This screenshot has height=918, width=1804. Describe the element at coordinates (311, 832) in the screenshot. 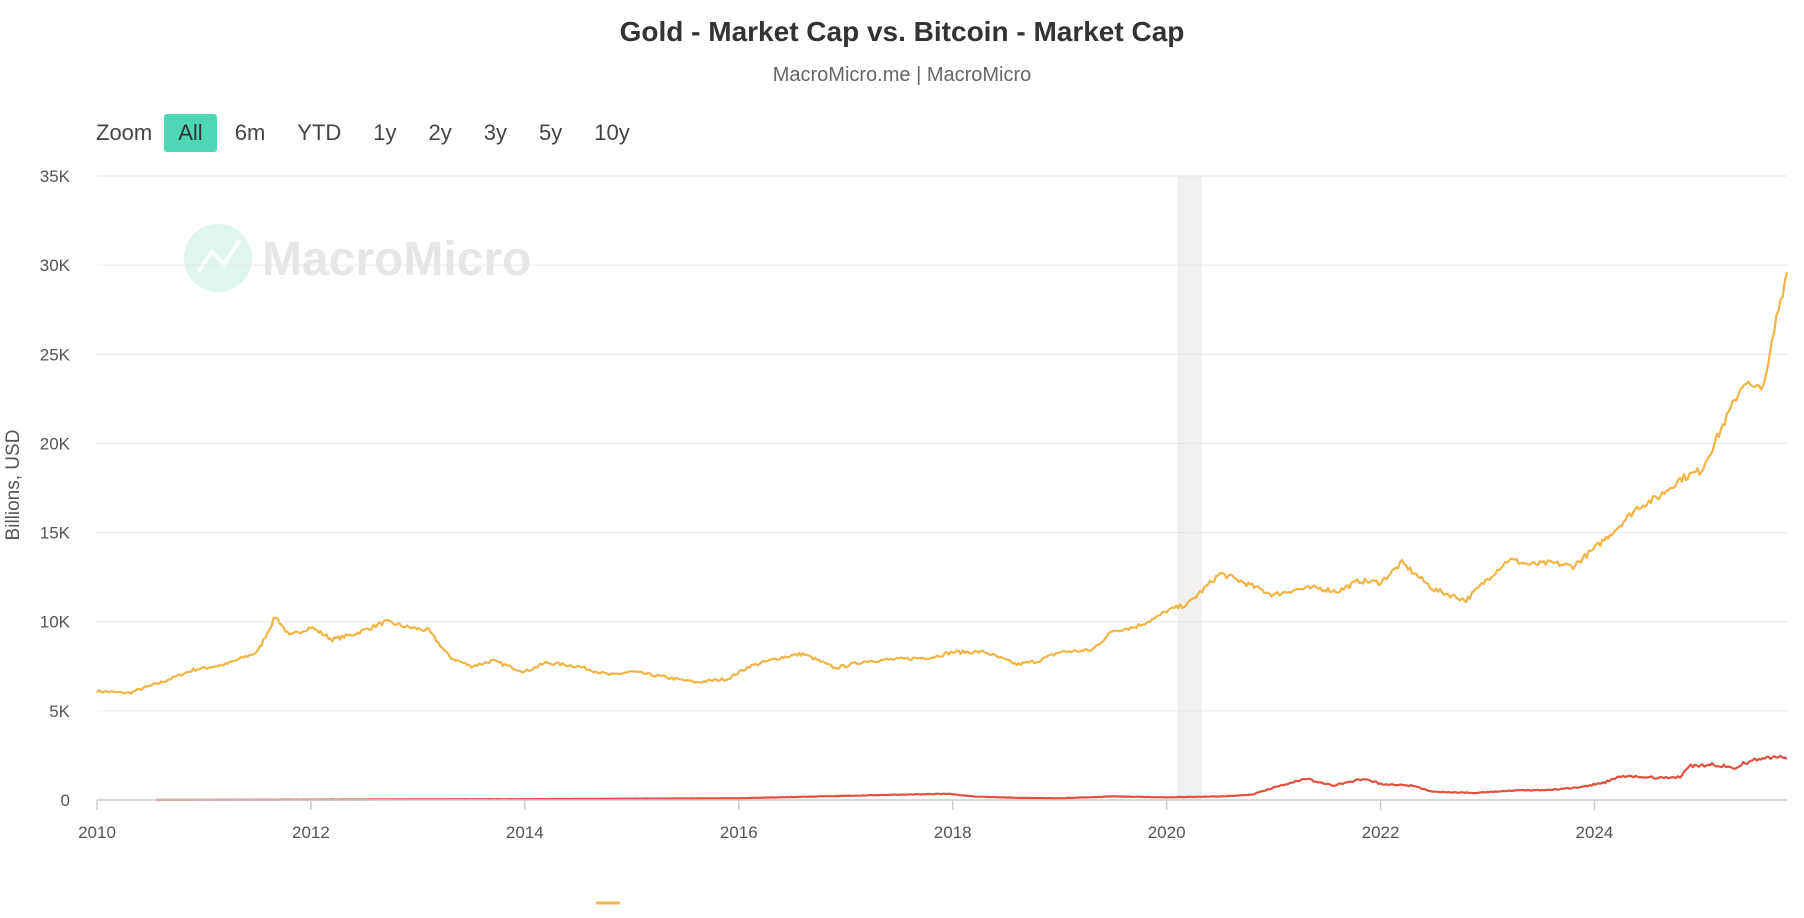

I see `x-tick-label: 2012` at that location.